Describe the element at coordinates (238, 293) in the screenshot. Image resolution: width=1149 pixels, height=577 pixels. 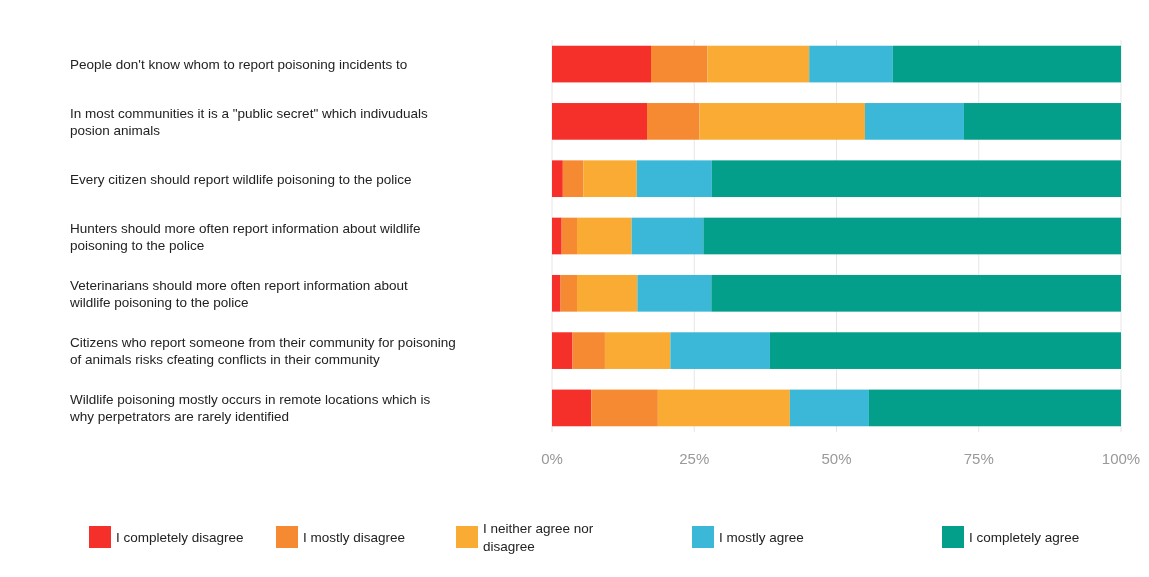
I see `y-tick-label: Veterinarians should more often report information about wildlife poisoning to the police` at that location.